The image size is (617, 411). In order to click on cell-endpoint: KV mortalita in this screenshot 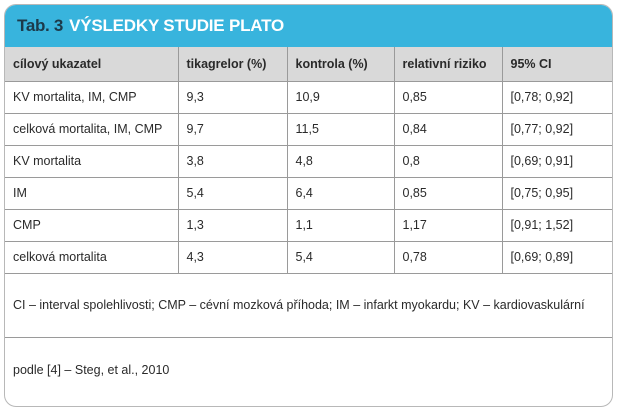, I will do `click(92, 161)`.